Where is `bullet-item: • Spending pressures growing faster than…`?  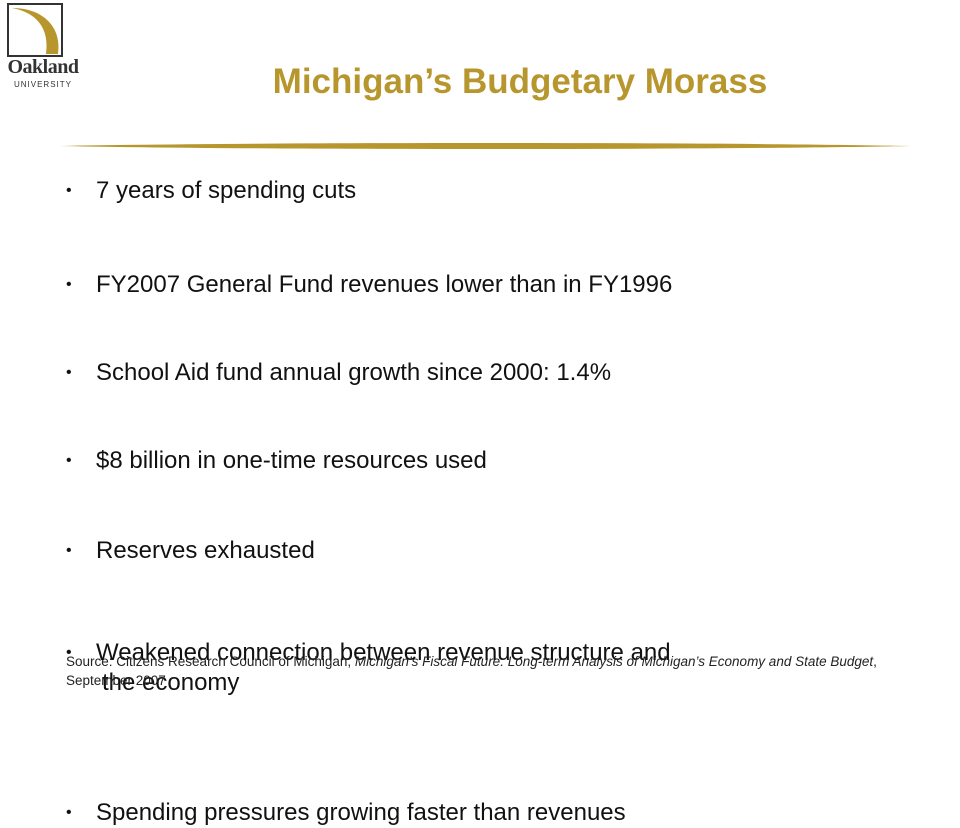
bullet-item: • Spending pressures growing faster than… is located at coordinates (496, 813).